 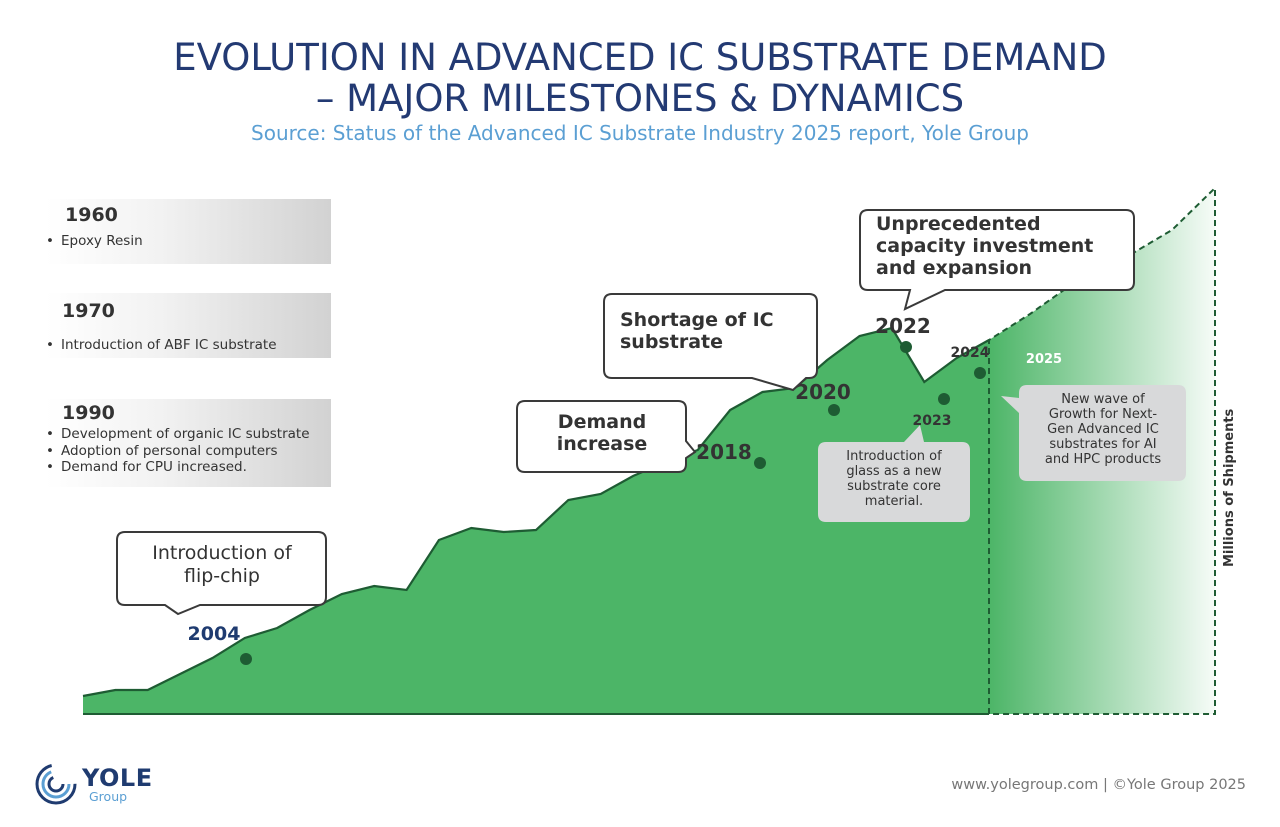 What do you see at coordinates (954, 268) in the screenshot?
I see `callout-text: and expansion` at bounding box center [954, 268].